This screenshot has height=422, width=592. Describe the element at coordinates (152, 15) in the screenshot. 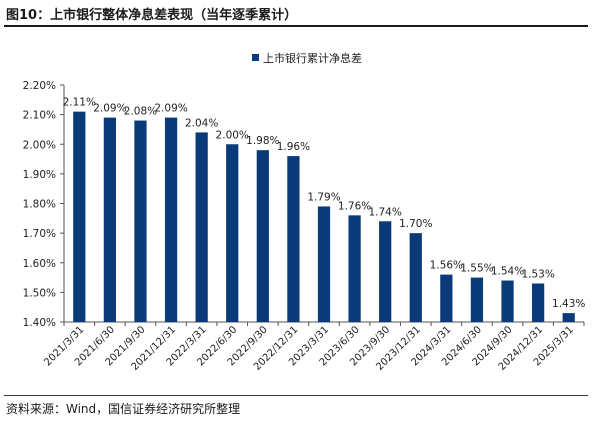

I see `figure-title: 图10：上市银行整体净息差表现（当年逐季累计）` at that location.